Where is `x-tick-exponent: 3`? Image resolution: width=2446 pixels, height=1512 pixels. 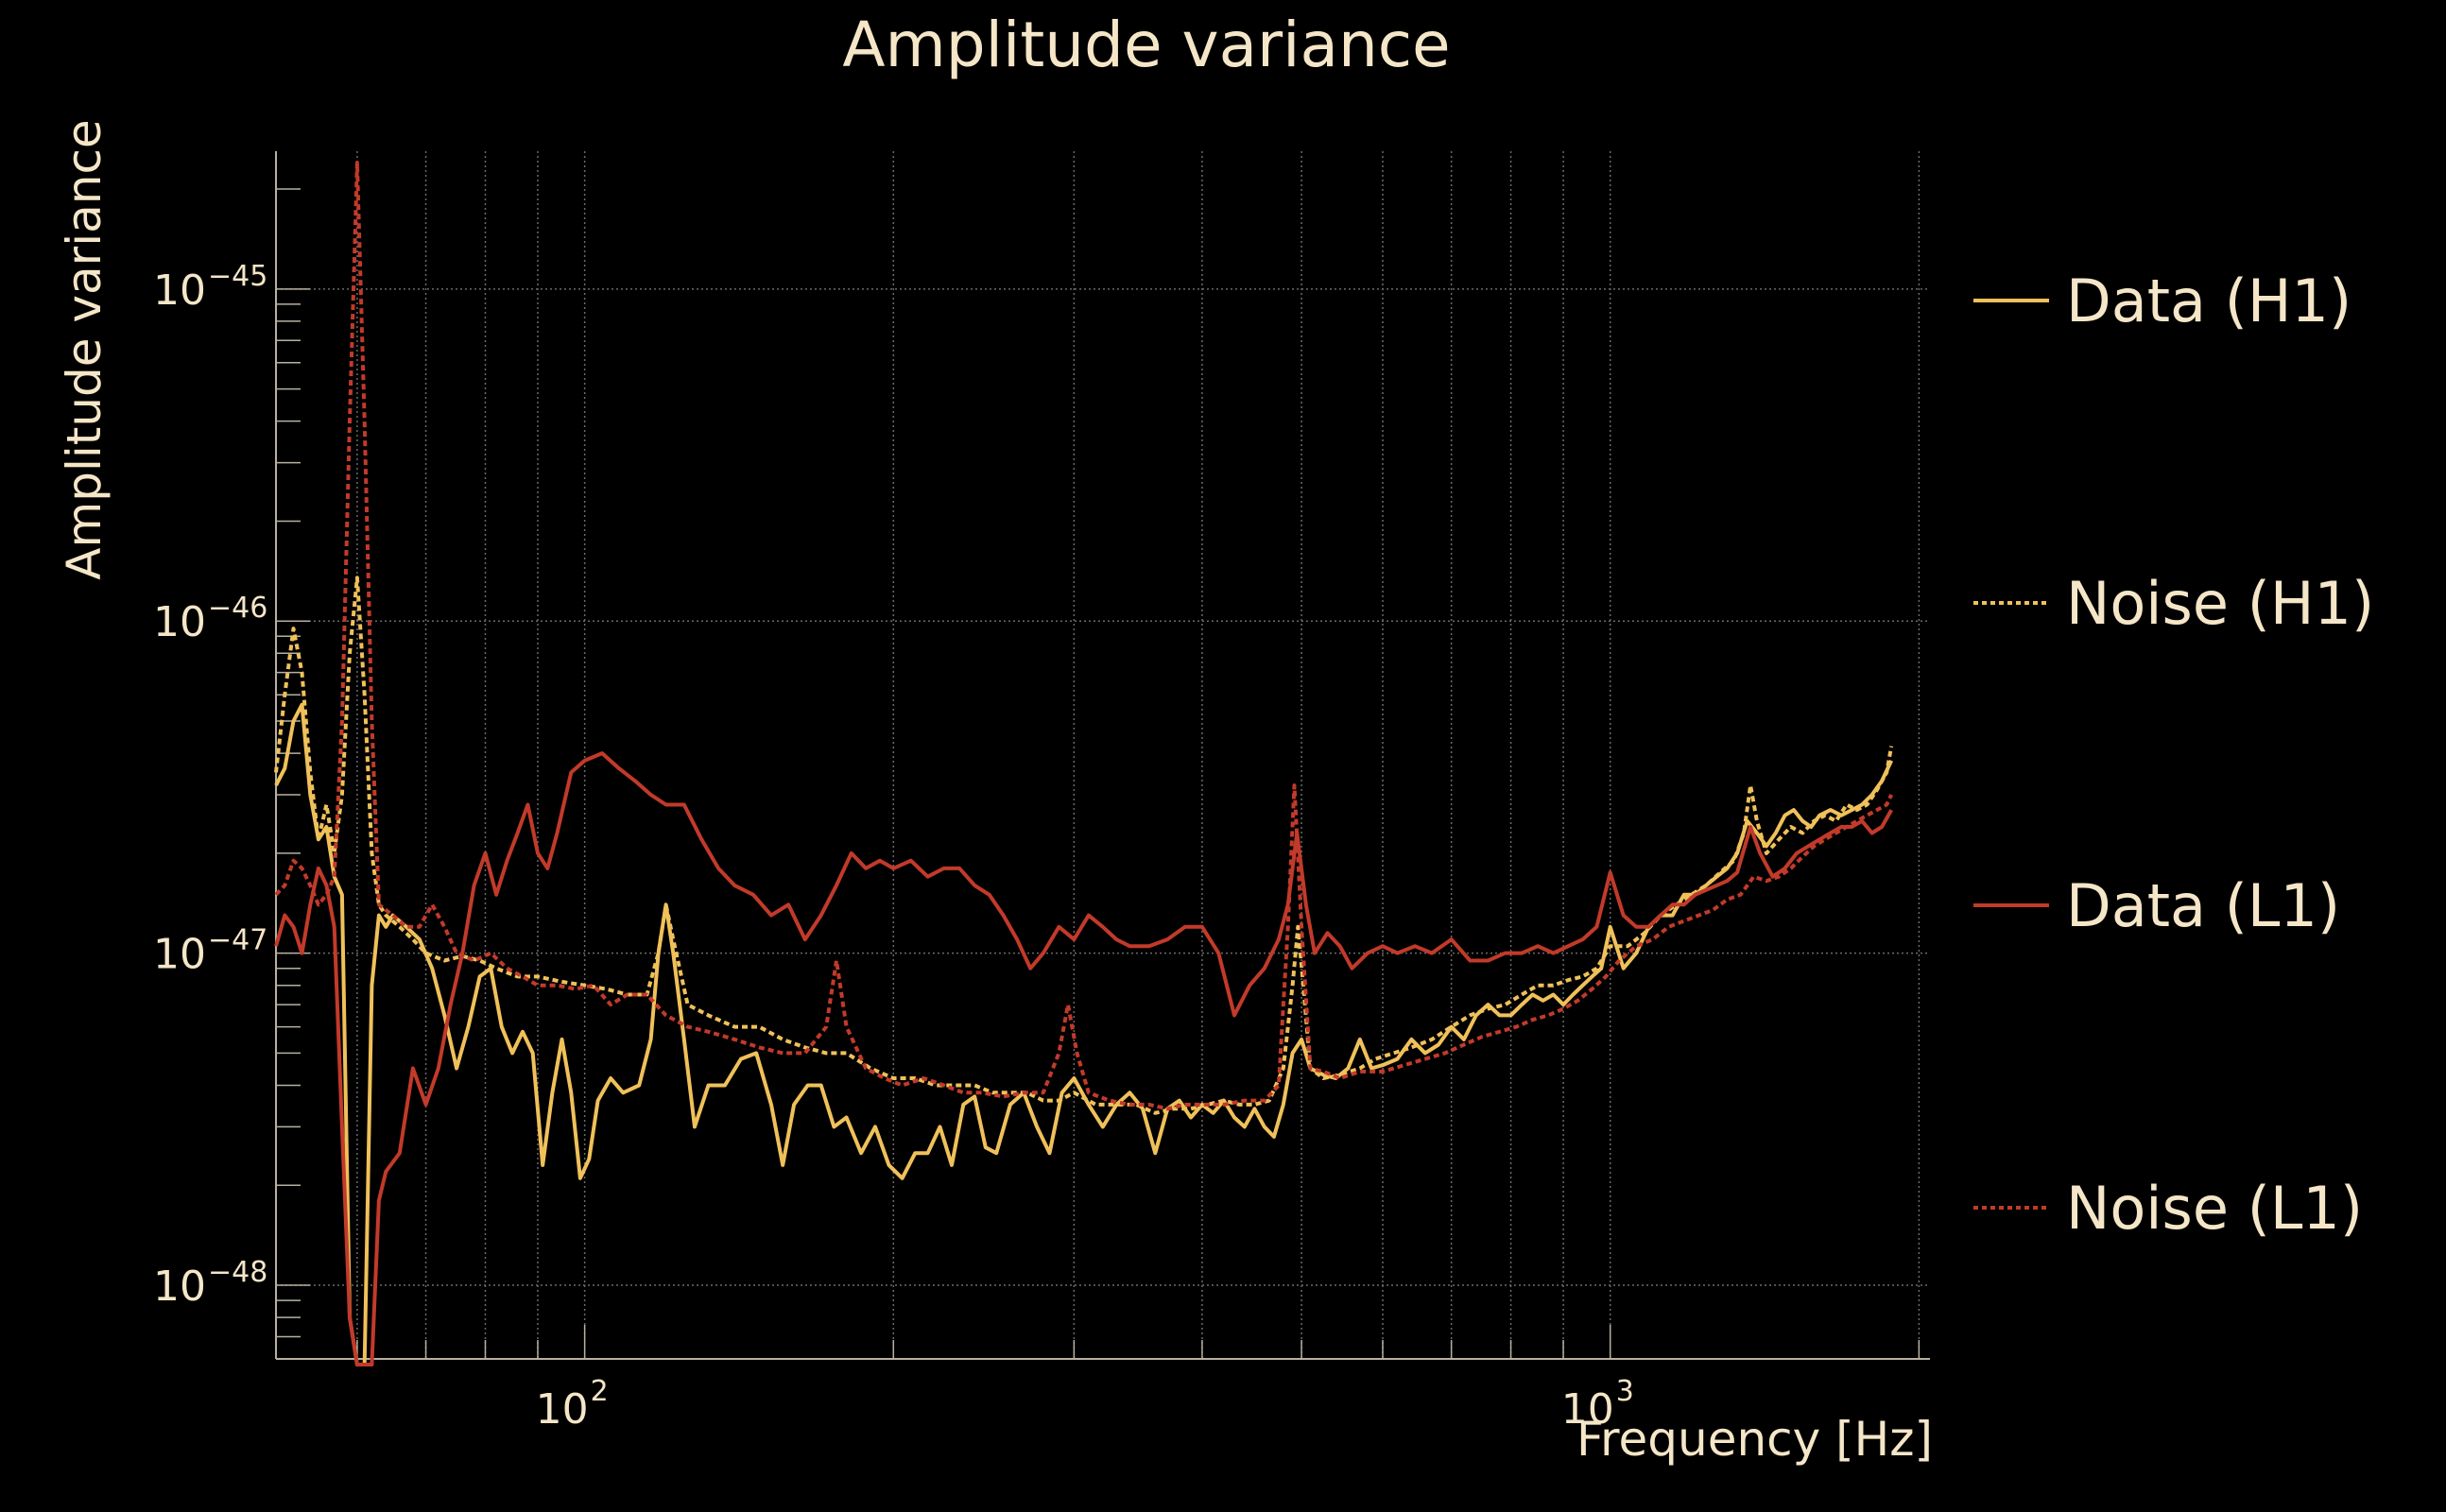
x-tick-exponent: 3 is located at coordinates (1625, 1391).